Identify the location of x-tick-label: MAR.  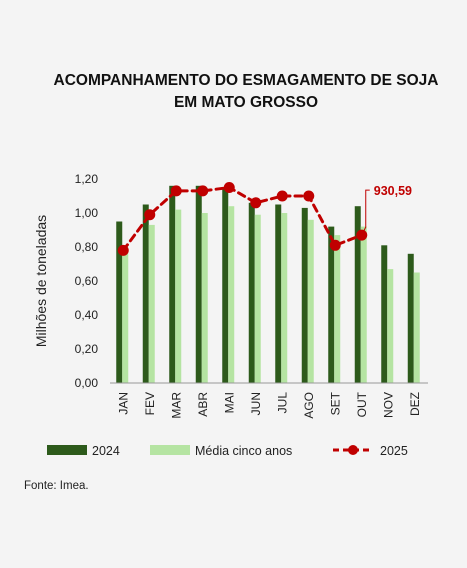
(176, 405).